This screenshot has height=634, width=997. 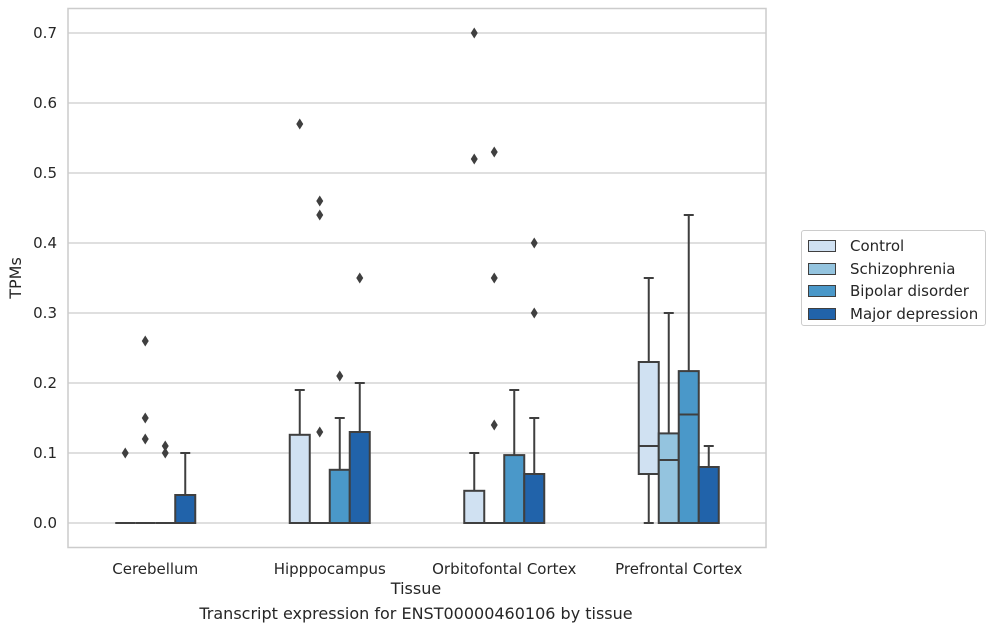 What do you see at coordinates (45, 453) in the screenshot?
I see `y-tick-label: 0.1` at bounding box center [45, 453].